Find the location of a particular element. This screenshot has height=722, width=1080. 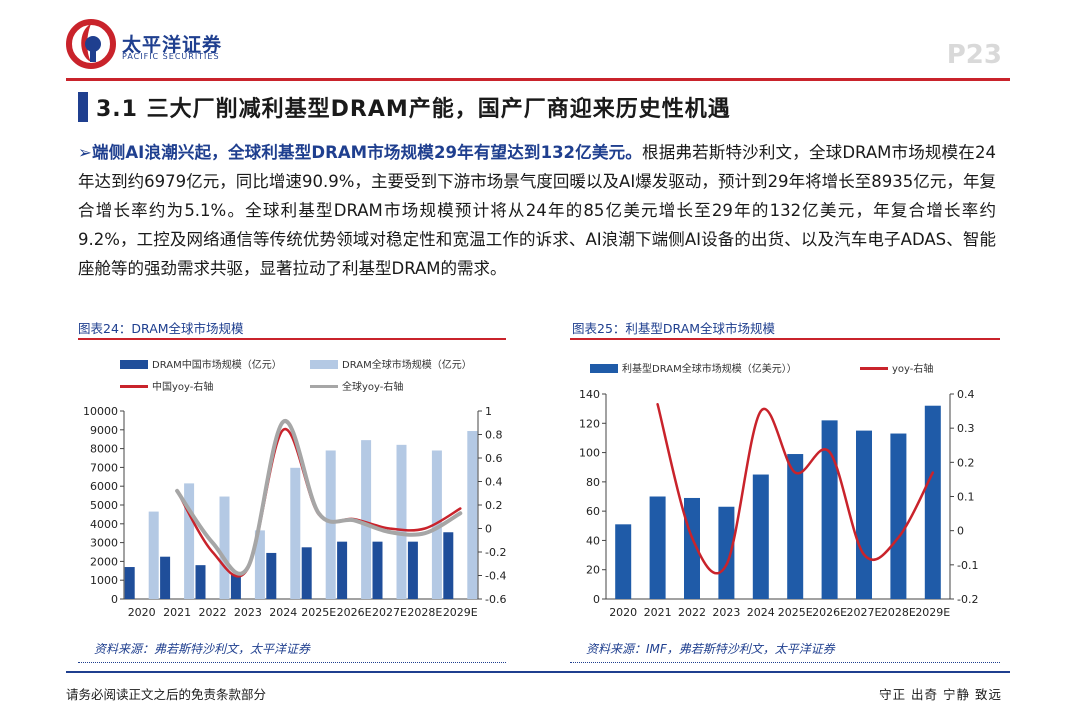

figure-caption-24: 图表24：DRAM全球市场规模 is located at coordinates (161, 328).